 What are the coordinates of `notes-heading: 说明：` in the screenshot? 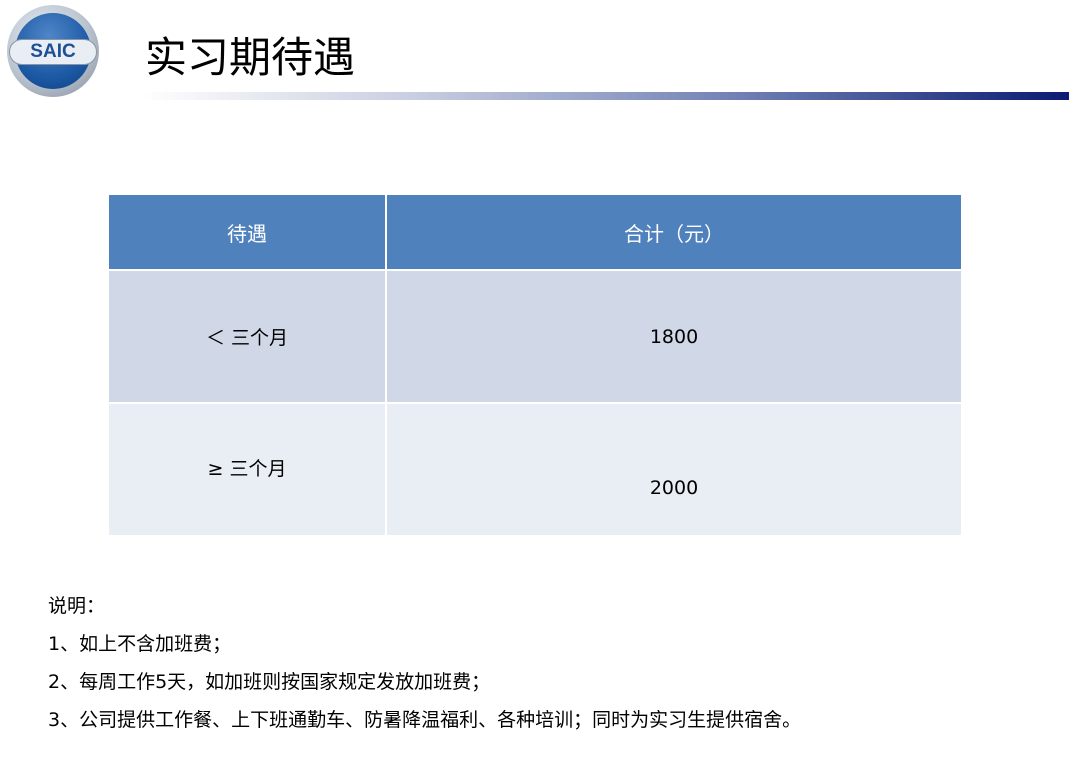 It's located at (77, 606).